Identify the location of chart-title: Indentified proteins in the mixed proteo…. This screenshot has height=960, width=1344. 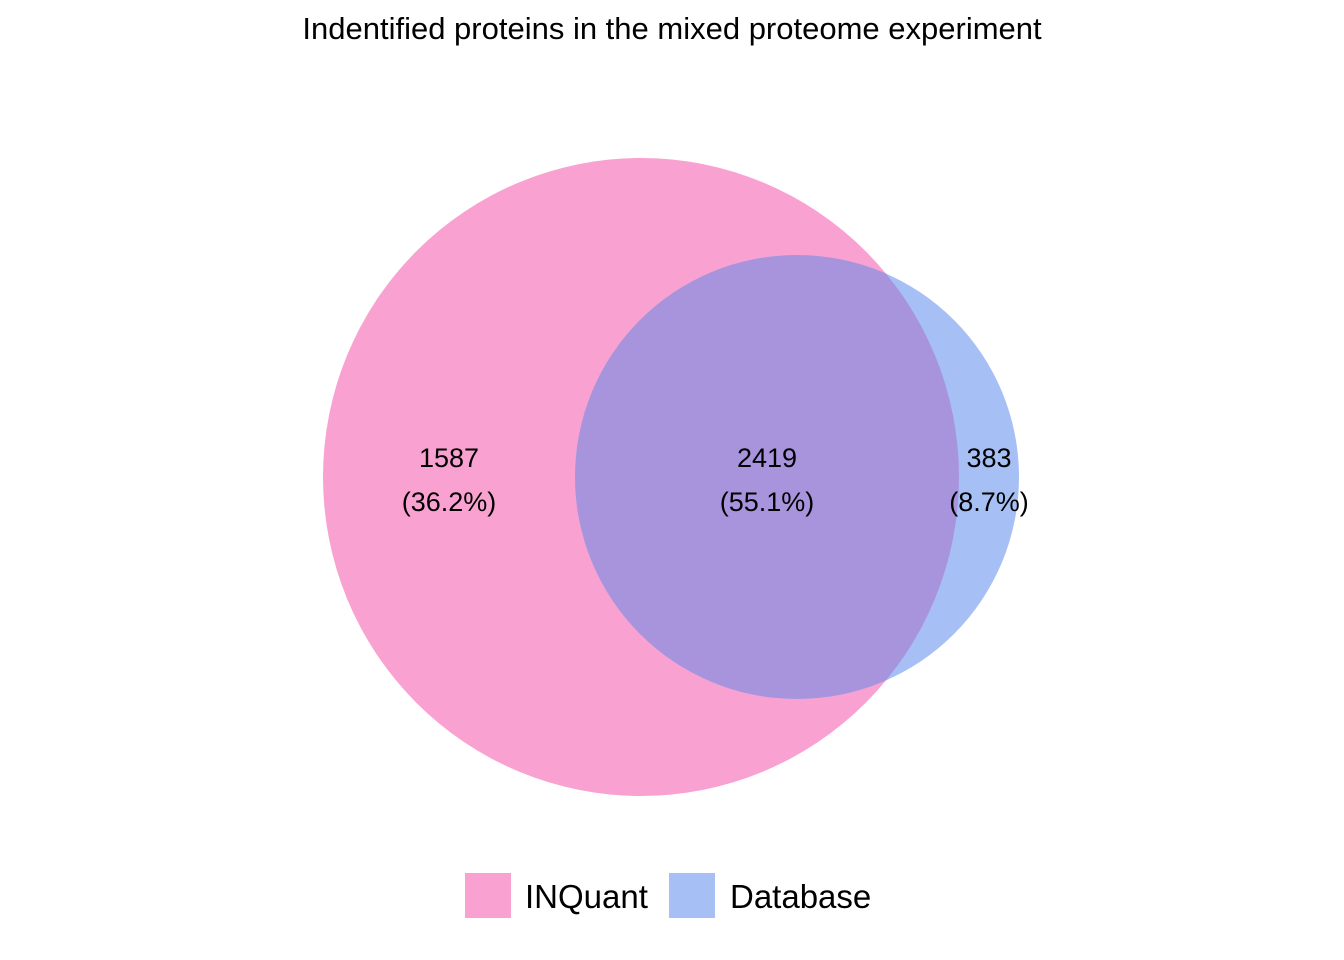
(672, 28).